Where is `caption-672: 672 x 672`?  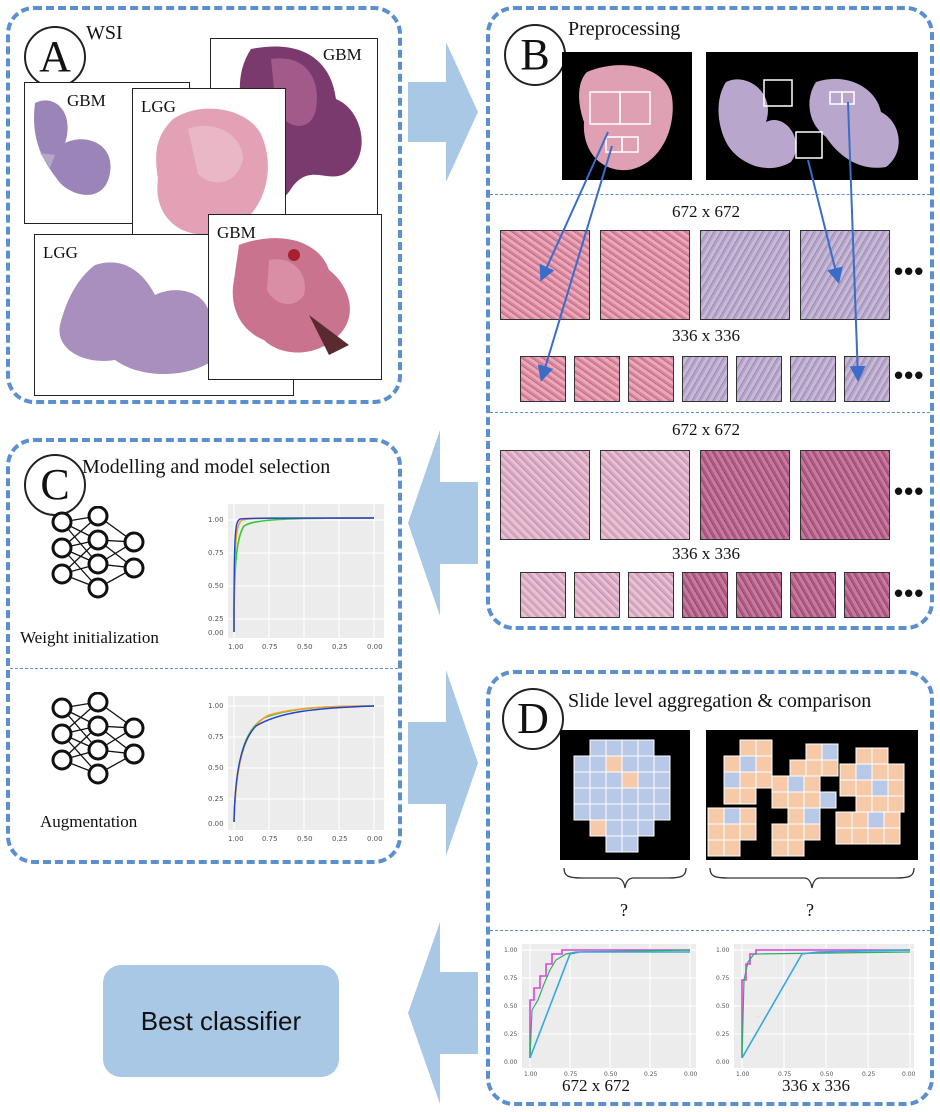
caption-672: 672 x 672 is located at coordinates (596, 1085).